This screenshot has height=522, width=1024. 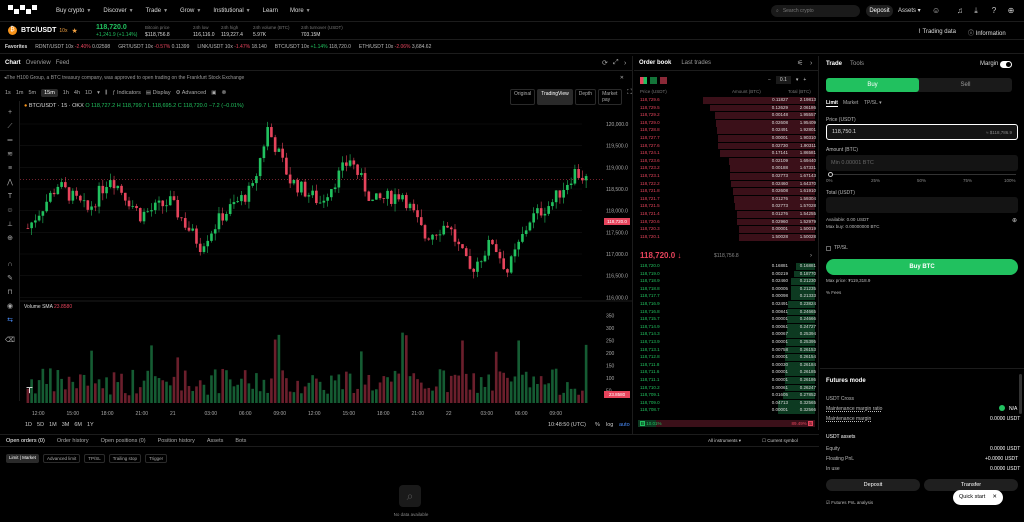 What do you see at coordinates (663, 80) in the screenshot?
I see `book-asks-icon` at bounding box center [663, 80].